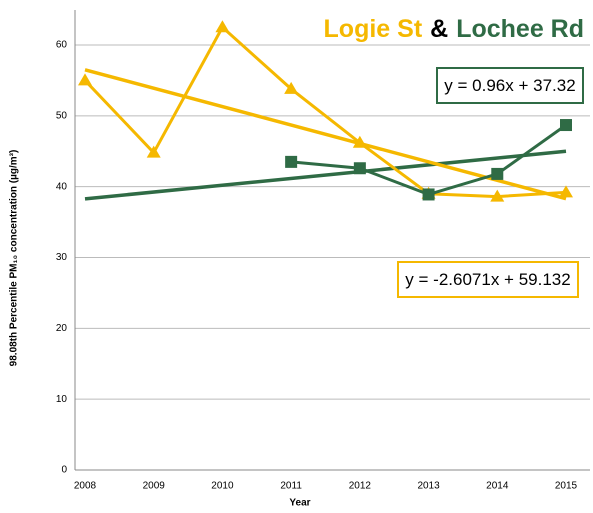 The width and height of the screenshot is (593, 513). I want to click on title-part: &, so click(439, 29).